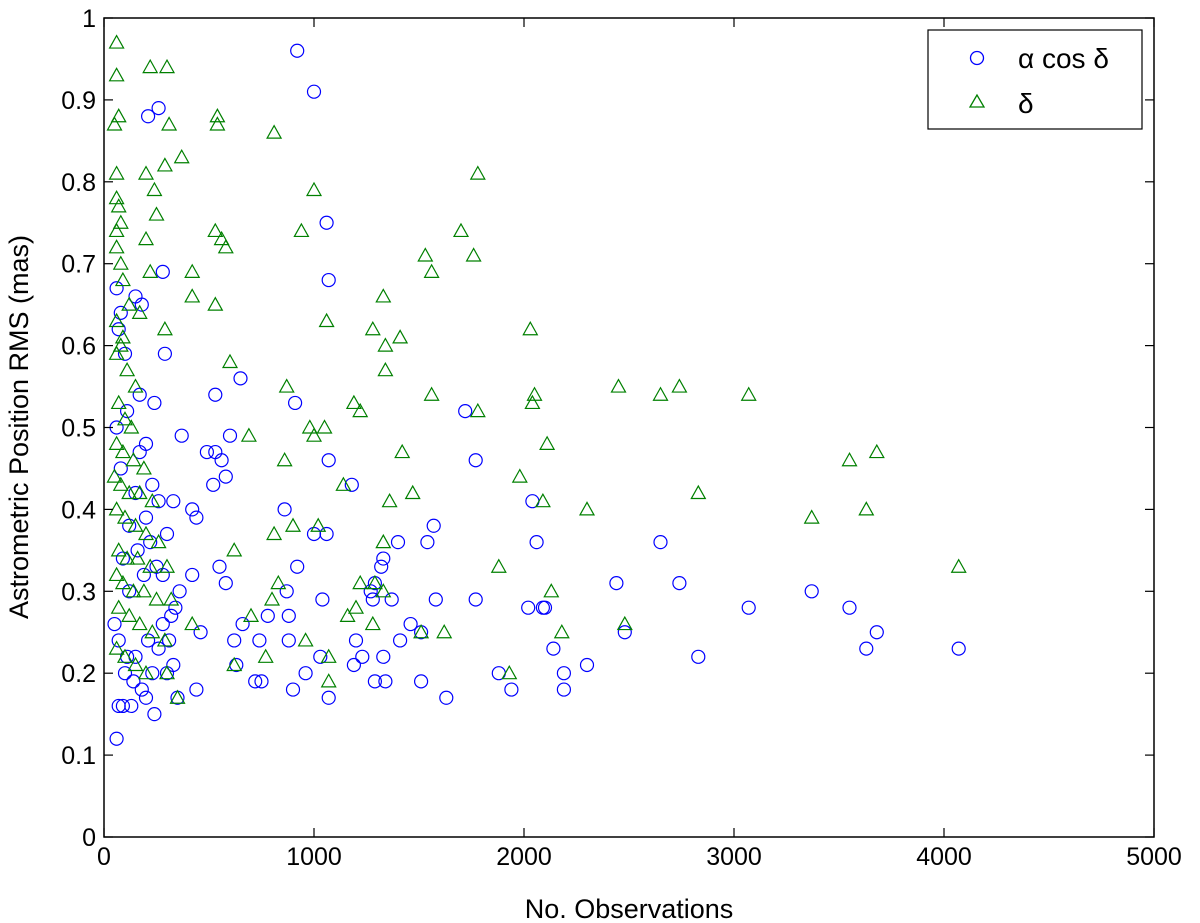  What do you see at coordinates (977, 58) in the screenshot?
I see `legend-circle-icon` at bounding box center [977, 58].